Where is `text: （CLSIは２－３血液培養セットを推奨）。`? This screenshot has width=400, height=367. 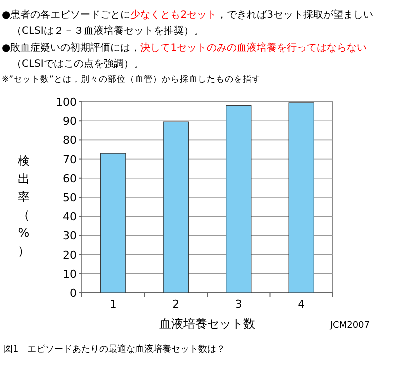
text: （CLSIは２－３血液培養セットを推奨）。 is located at coordinates (108, 31).